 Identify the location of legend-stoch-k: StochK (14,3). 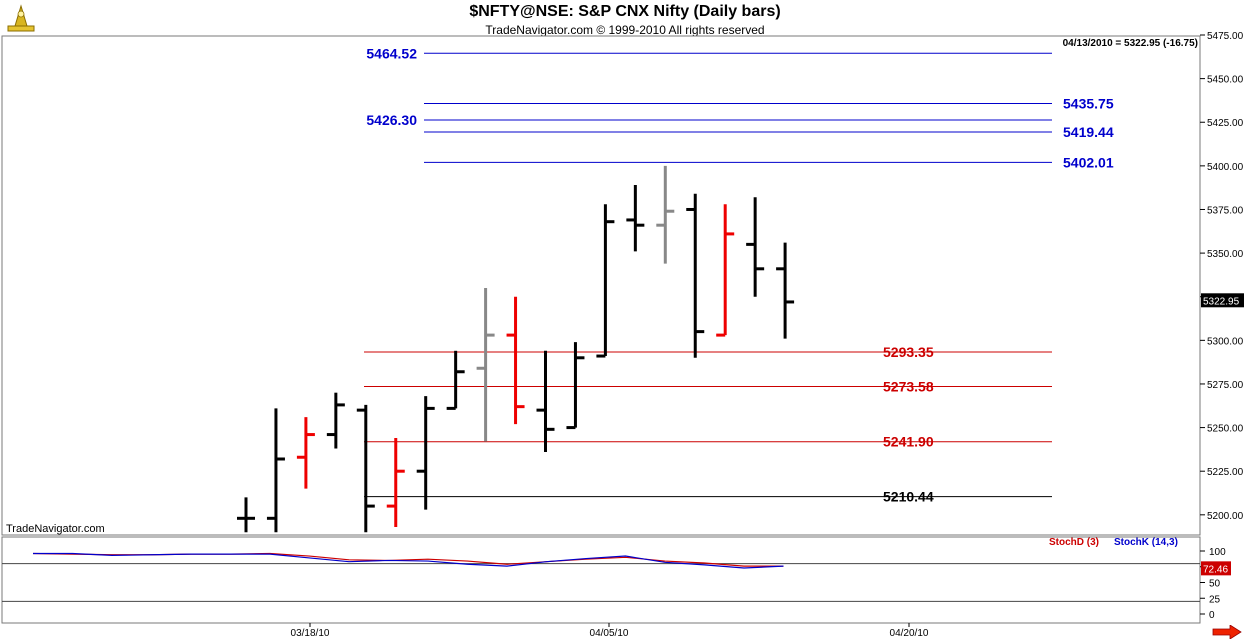
(1146, 542).